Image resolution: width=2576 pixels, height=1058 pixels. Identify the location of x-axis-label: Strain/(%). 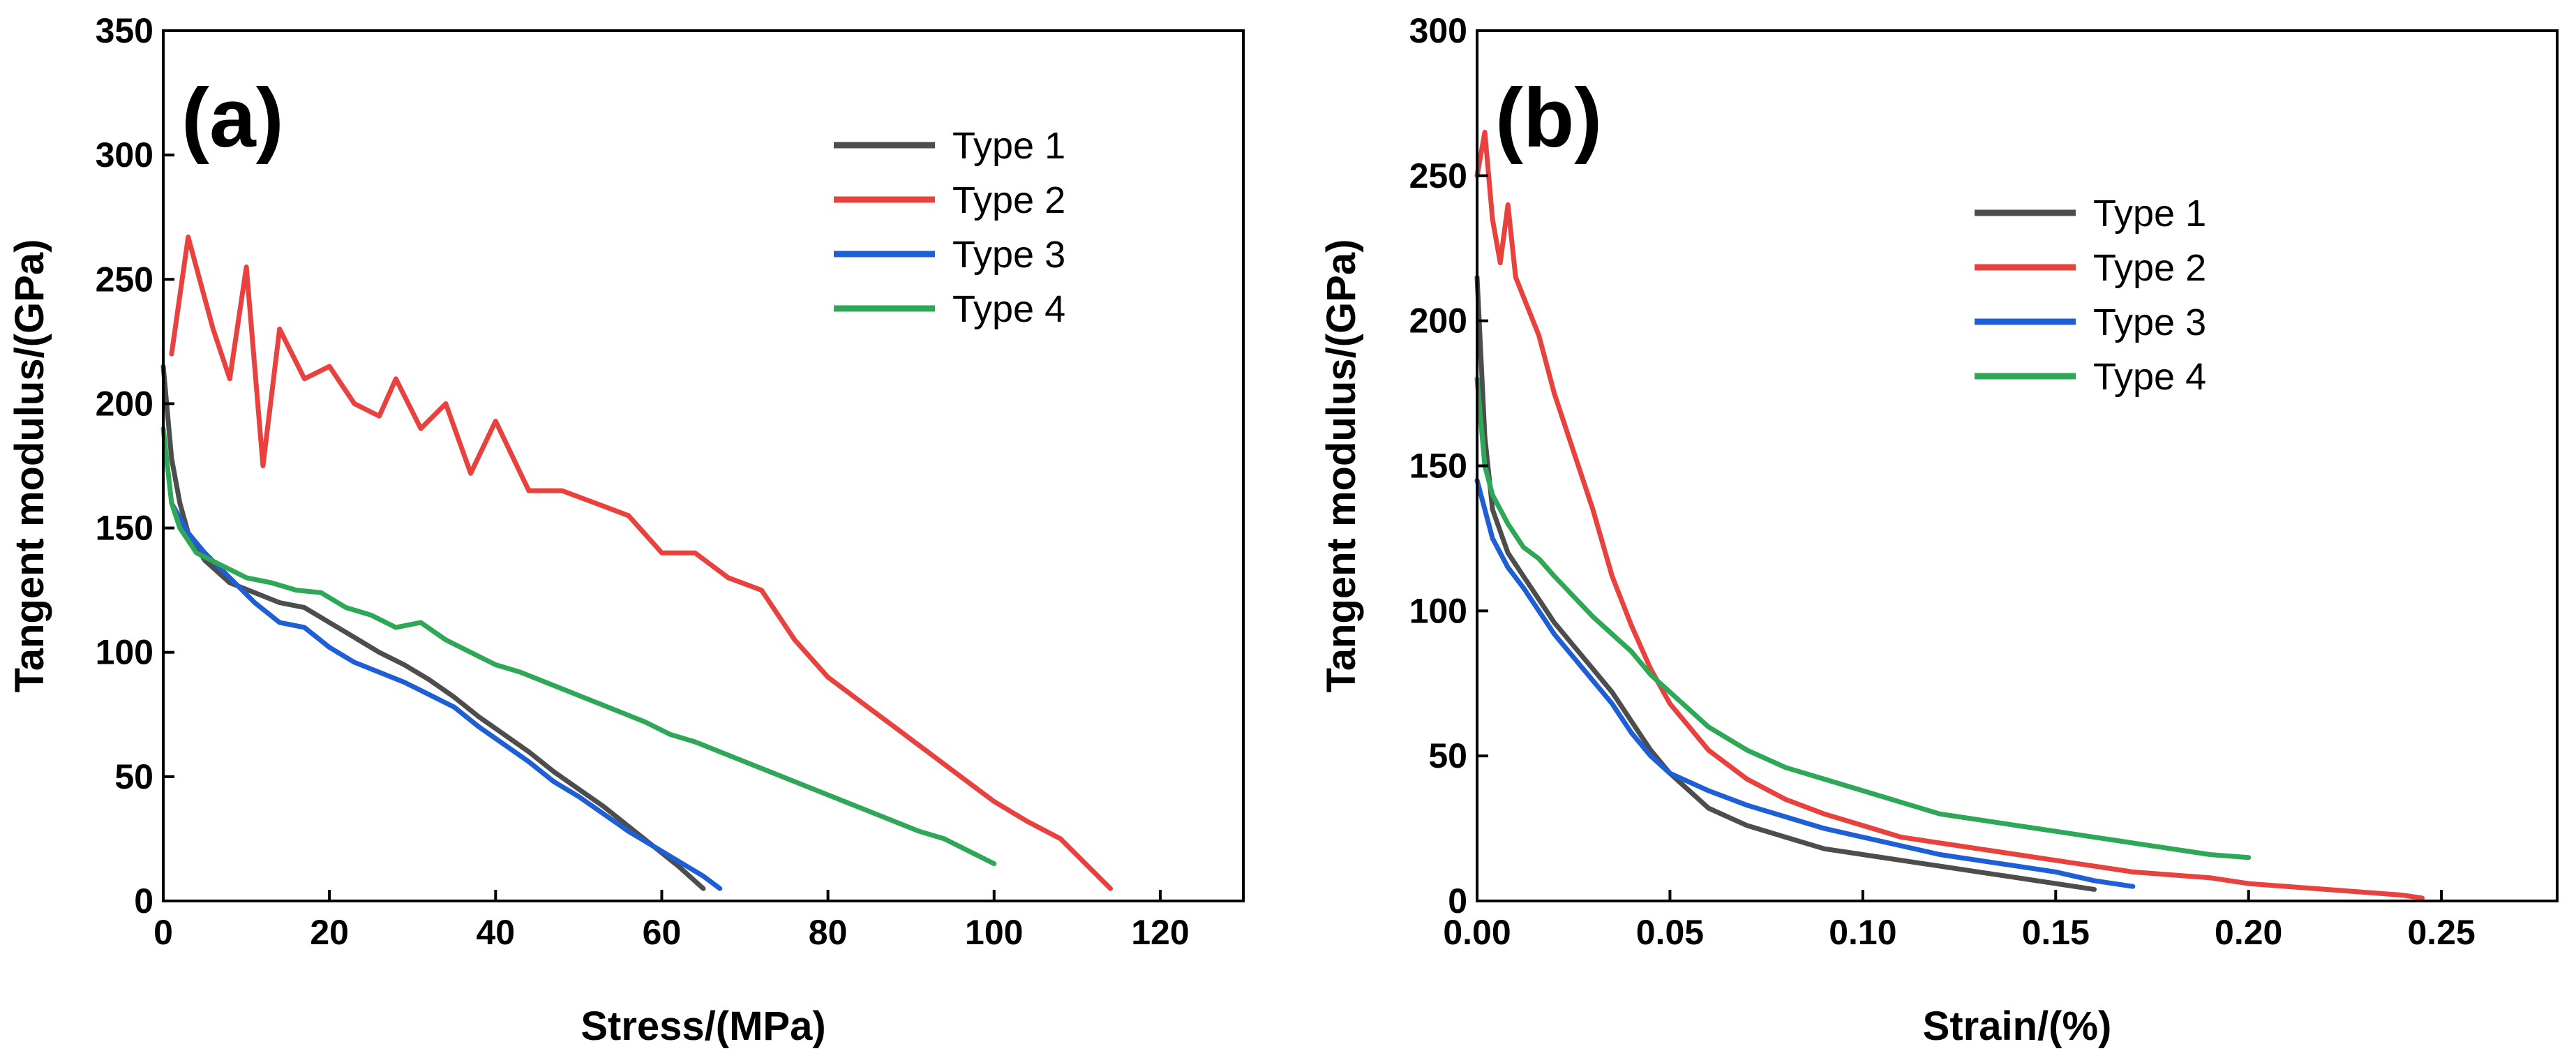
(2017, 1026).